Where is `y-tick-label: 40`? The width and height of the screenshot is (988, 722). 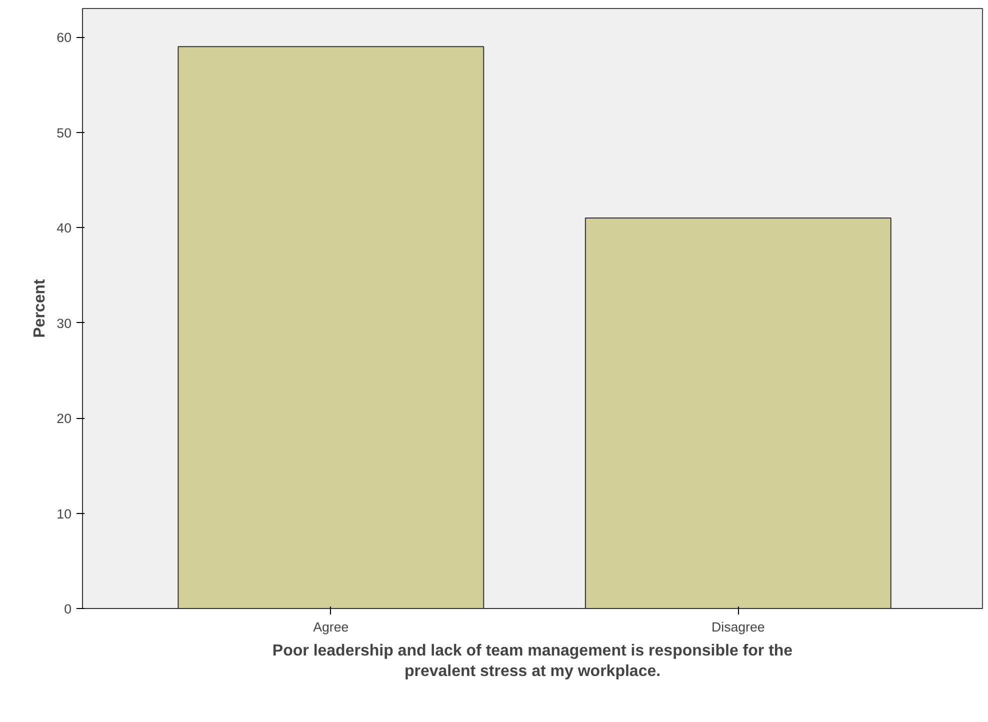 y-tick-label: 40 is located at coordinates (64, 228).